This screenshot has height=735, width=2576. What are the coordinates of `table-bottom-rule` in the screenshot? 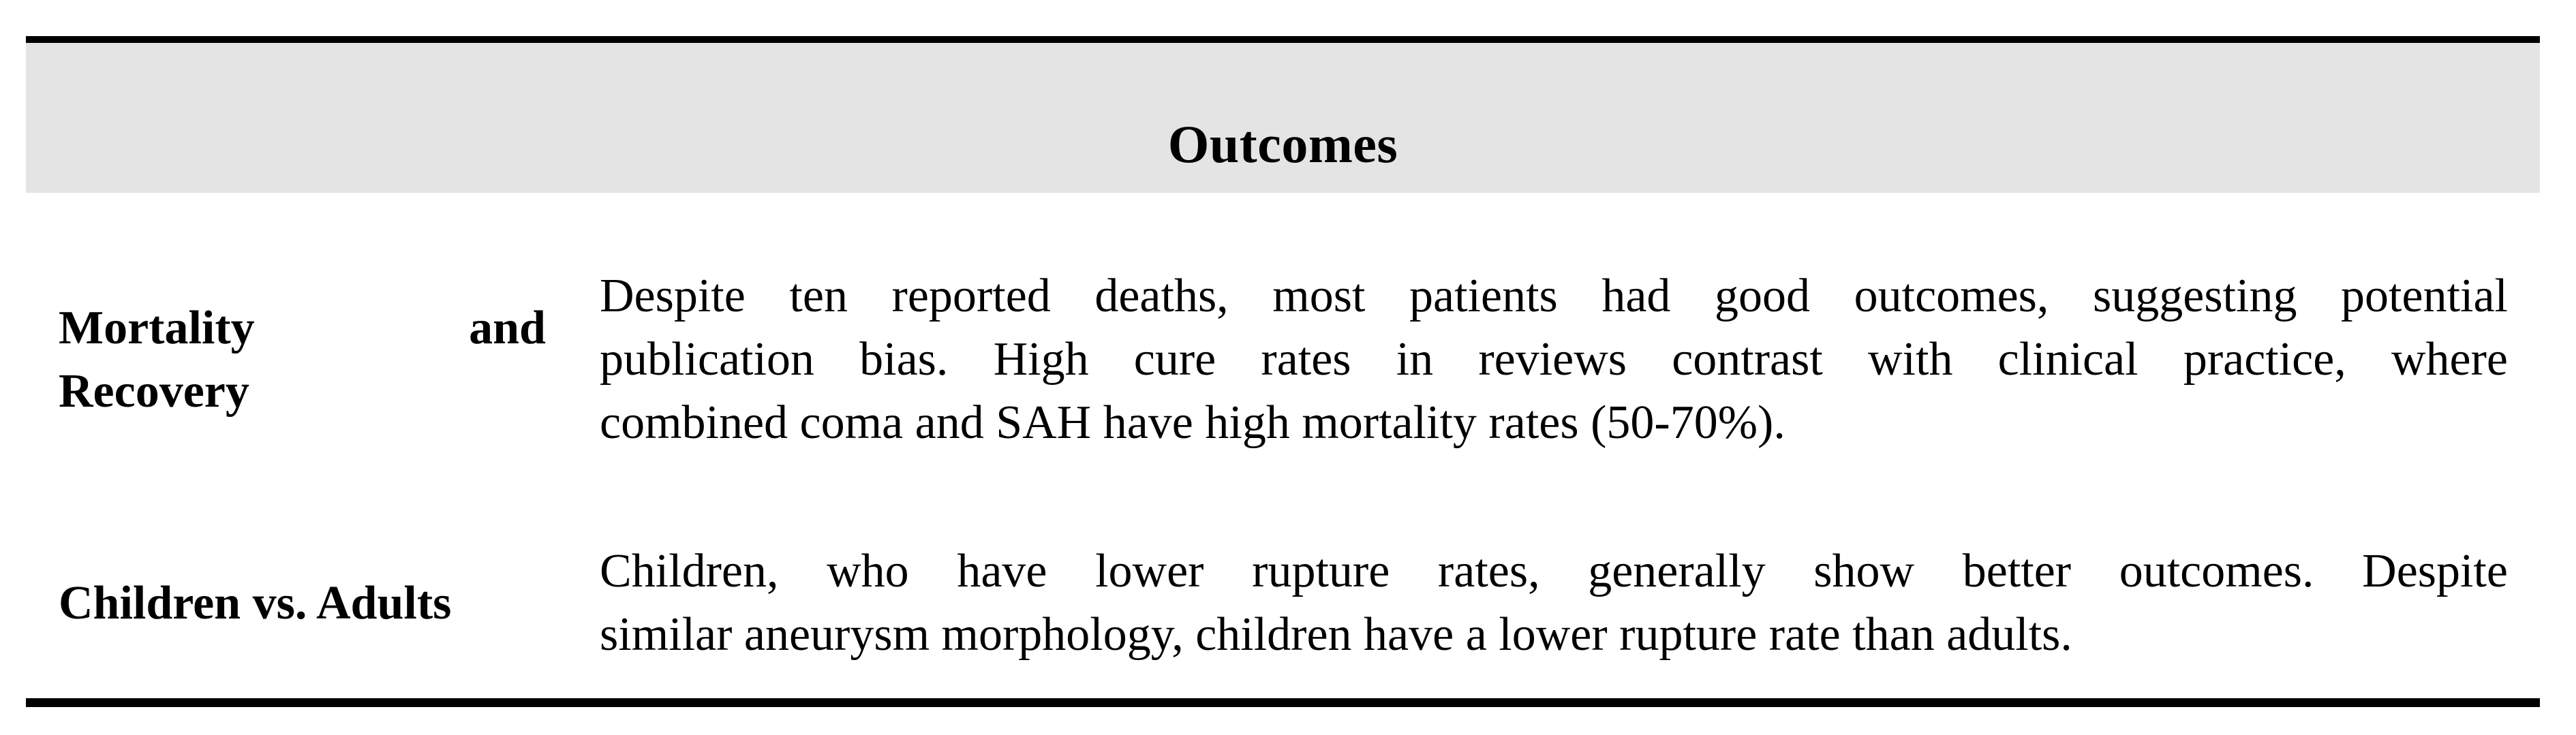 It's located at (1283, 702).